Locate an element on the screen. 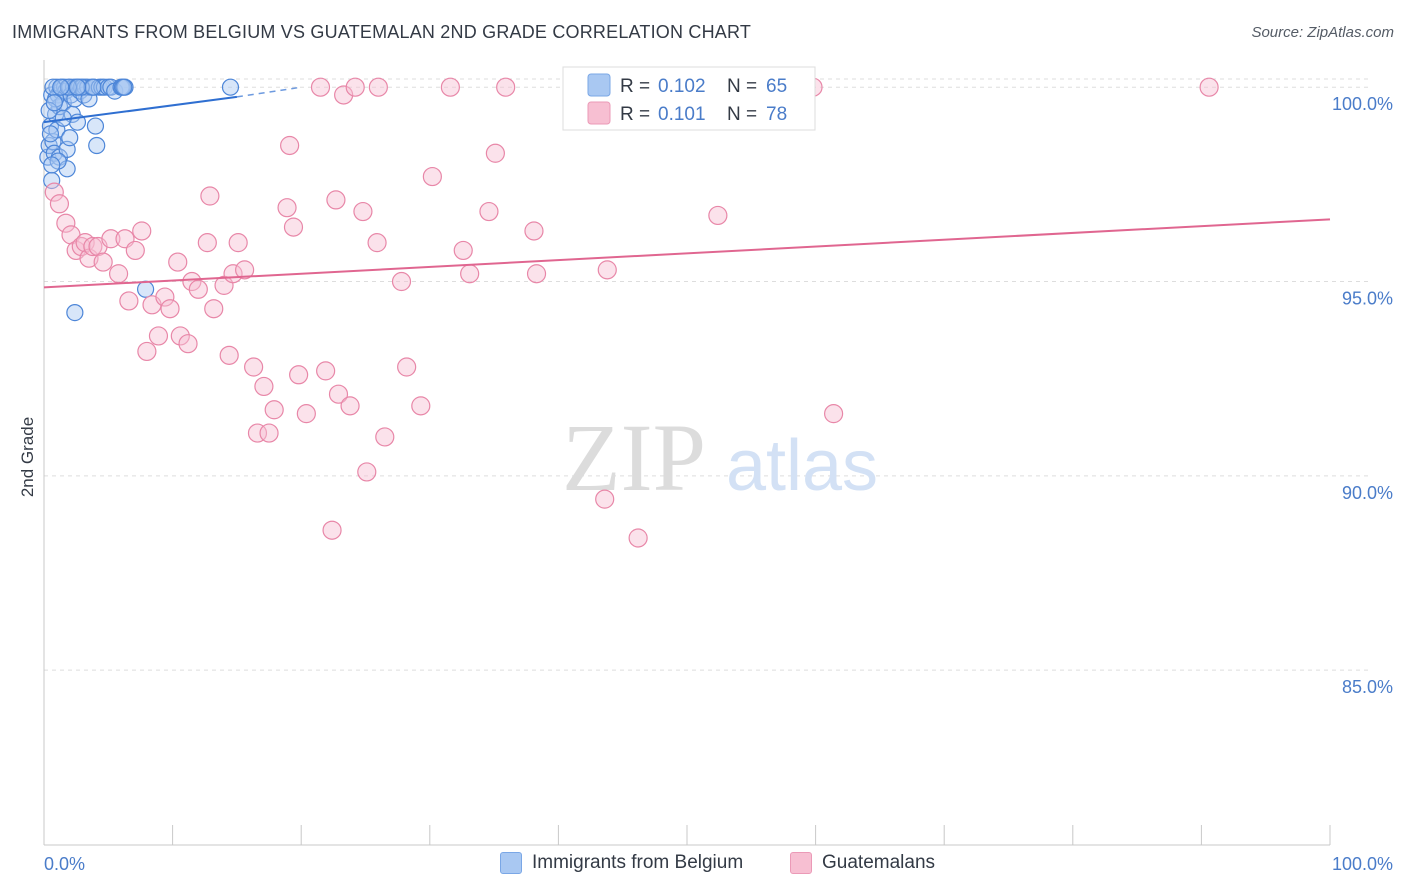 Image resolution: width=1406 pixels, height=892 pixels. y-tick-label-0: 100.0% is located at coordinates (1362, 104).